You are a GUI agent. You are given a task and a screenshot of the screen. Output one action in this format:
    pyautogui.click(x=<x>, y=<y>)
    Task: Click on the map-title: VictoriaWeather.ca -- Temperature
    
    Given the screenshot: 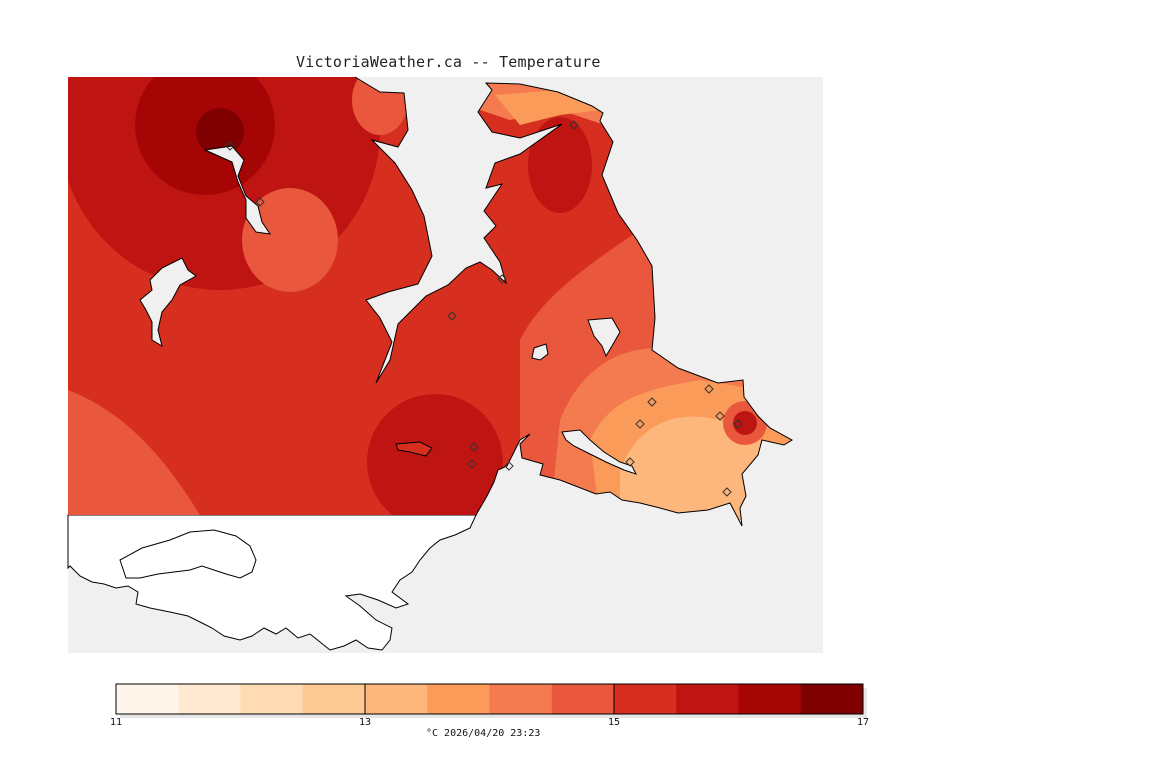 What is the action you would take?
    pyautogui.click(x=448, y=62)
    